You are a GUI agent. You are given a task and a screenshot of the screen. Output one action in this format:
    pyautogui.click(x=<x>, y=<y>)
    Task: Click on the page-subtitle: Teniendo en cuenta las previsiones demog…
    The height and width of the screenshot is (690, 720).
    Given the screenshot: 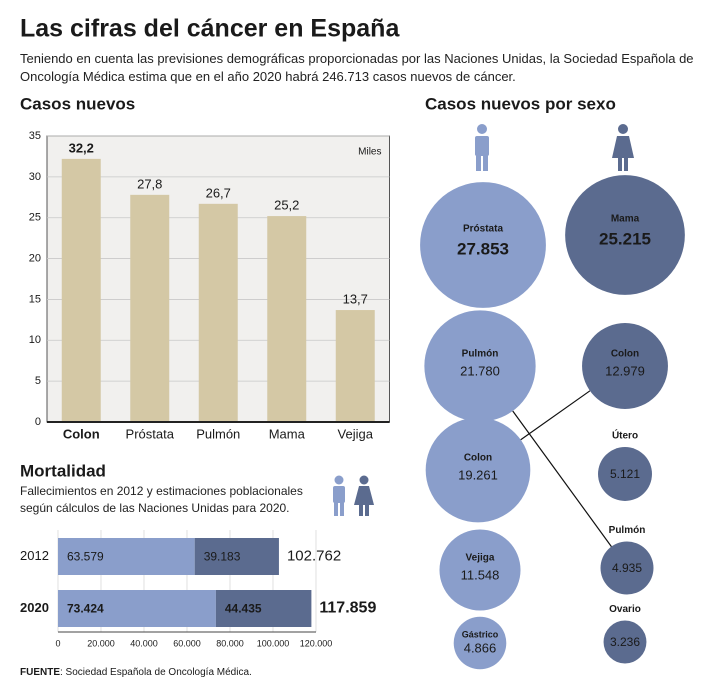 What is the action you would take?
    pyautogui.click(x=357, y=67)
    